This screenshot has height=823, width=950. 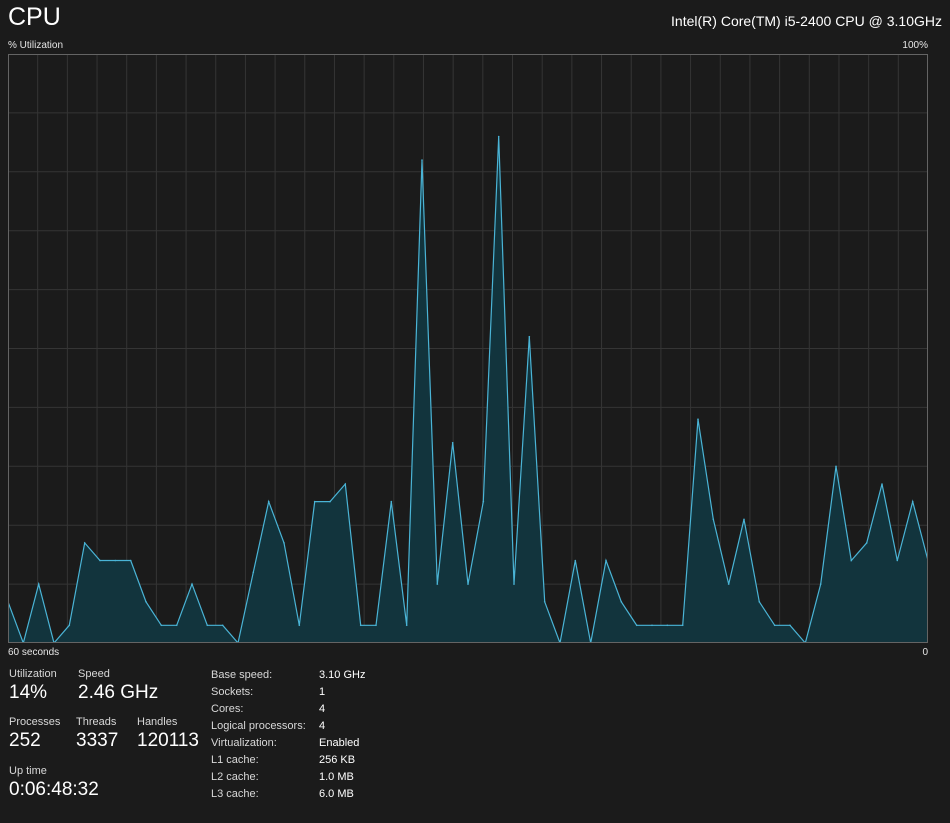 What do you see at coordinates (157, 722) in the screenshot?
I see `stat-handles-label: Handles` at bounding box center [157, 722].